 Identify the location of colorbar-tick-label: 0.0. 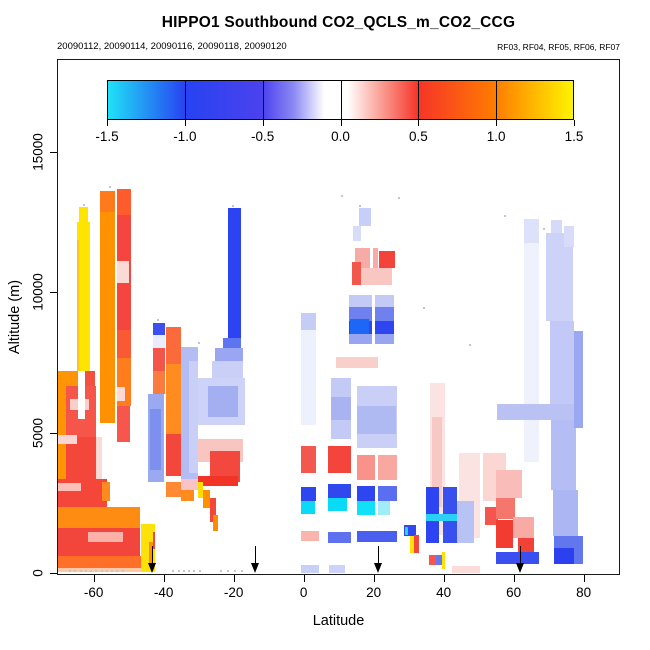
(340, 136).